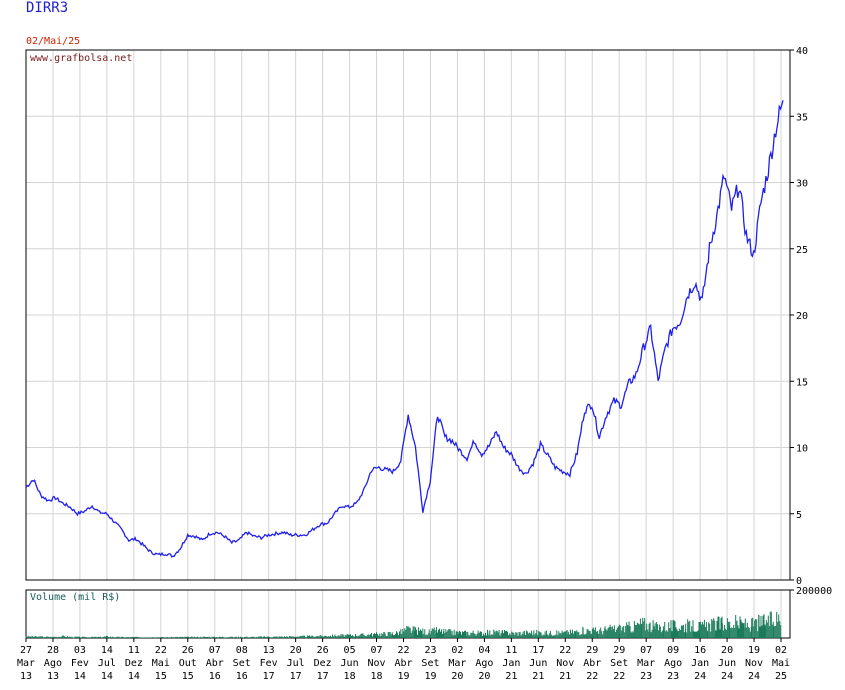 This screenshot has height=690, width=845. I want to click on price-y-tick-label: 35, so click(802, 117).